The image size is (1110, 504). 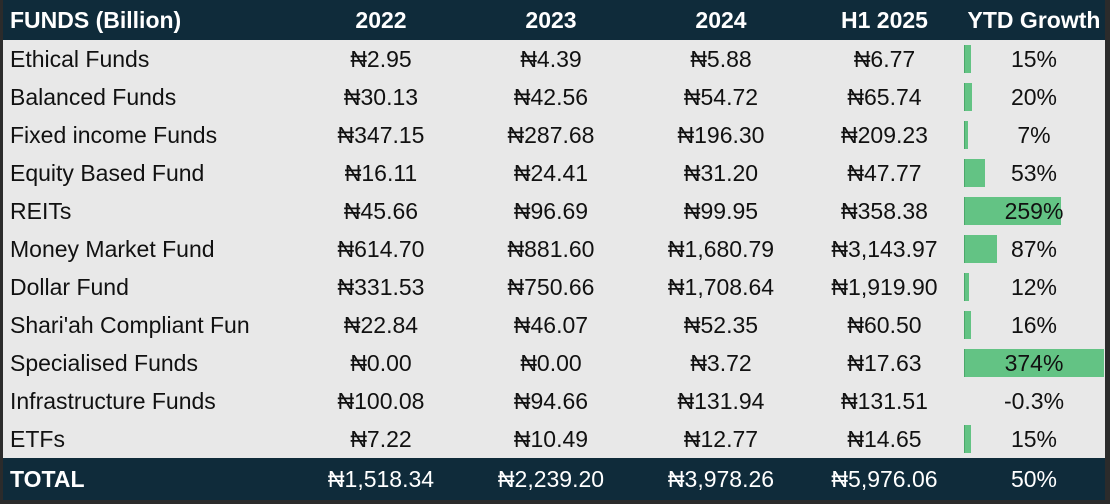 What do you see at coordinates (721, 324) in the screenshot?
I see `value-2024-cell: ₦52.35` at bounding box center [721, 324].